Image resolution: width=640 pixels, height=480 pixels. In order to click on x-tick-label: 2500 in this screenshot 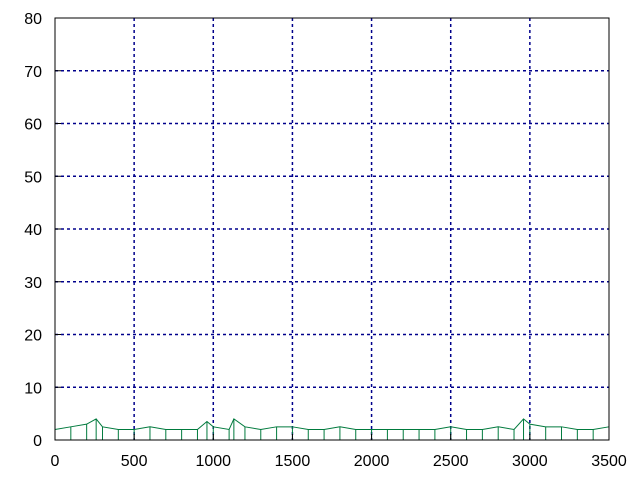, I will do `click(451, 461)`.